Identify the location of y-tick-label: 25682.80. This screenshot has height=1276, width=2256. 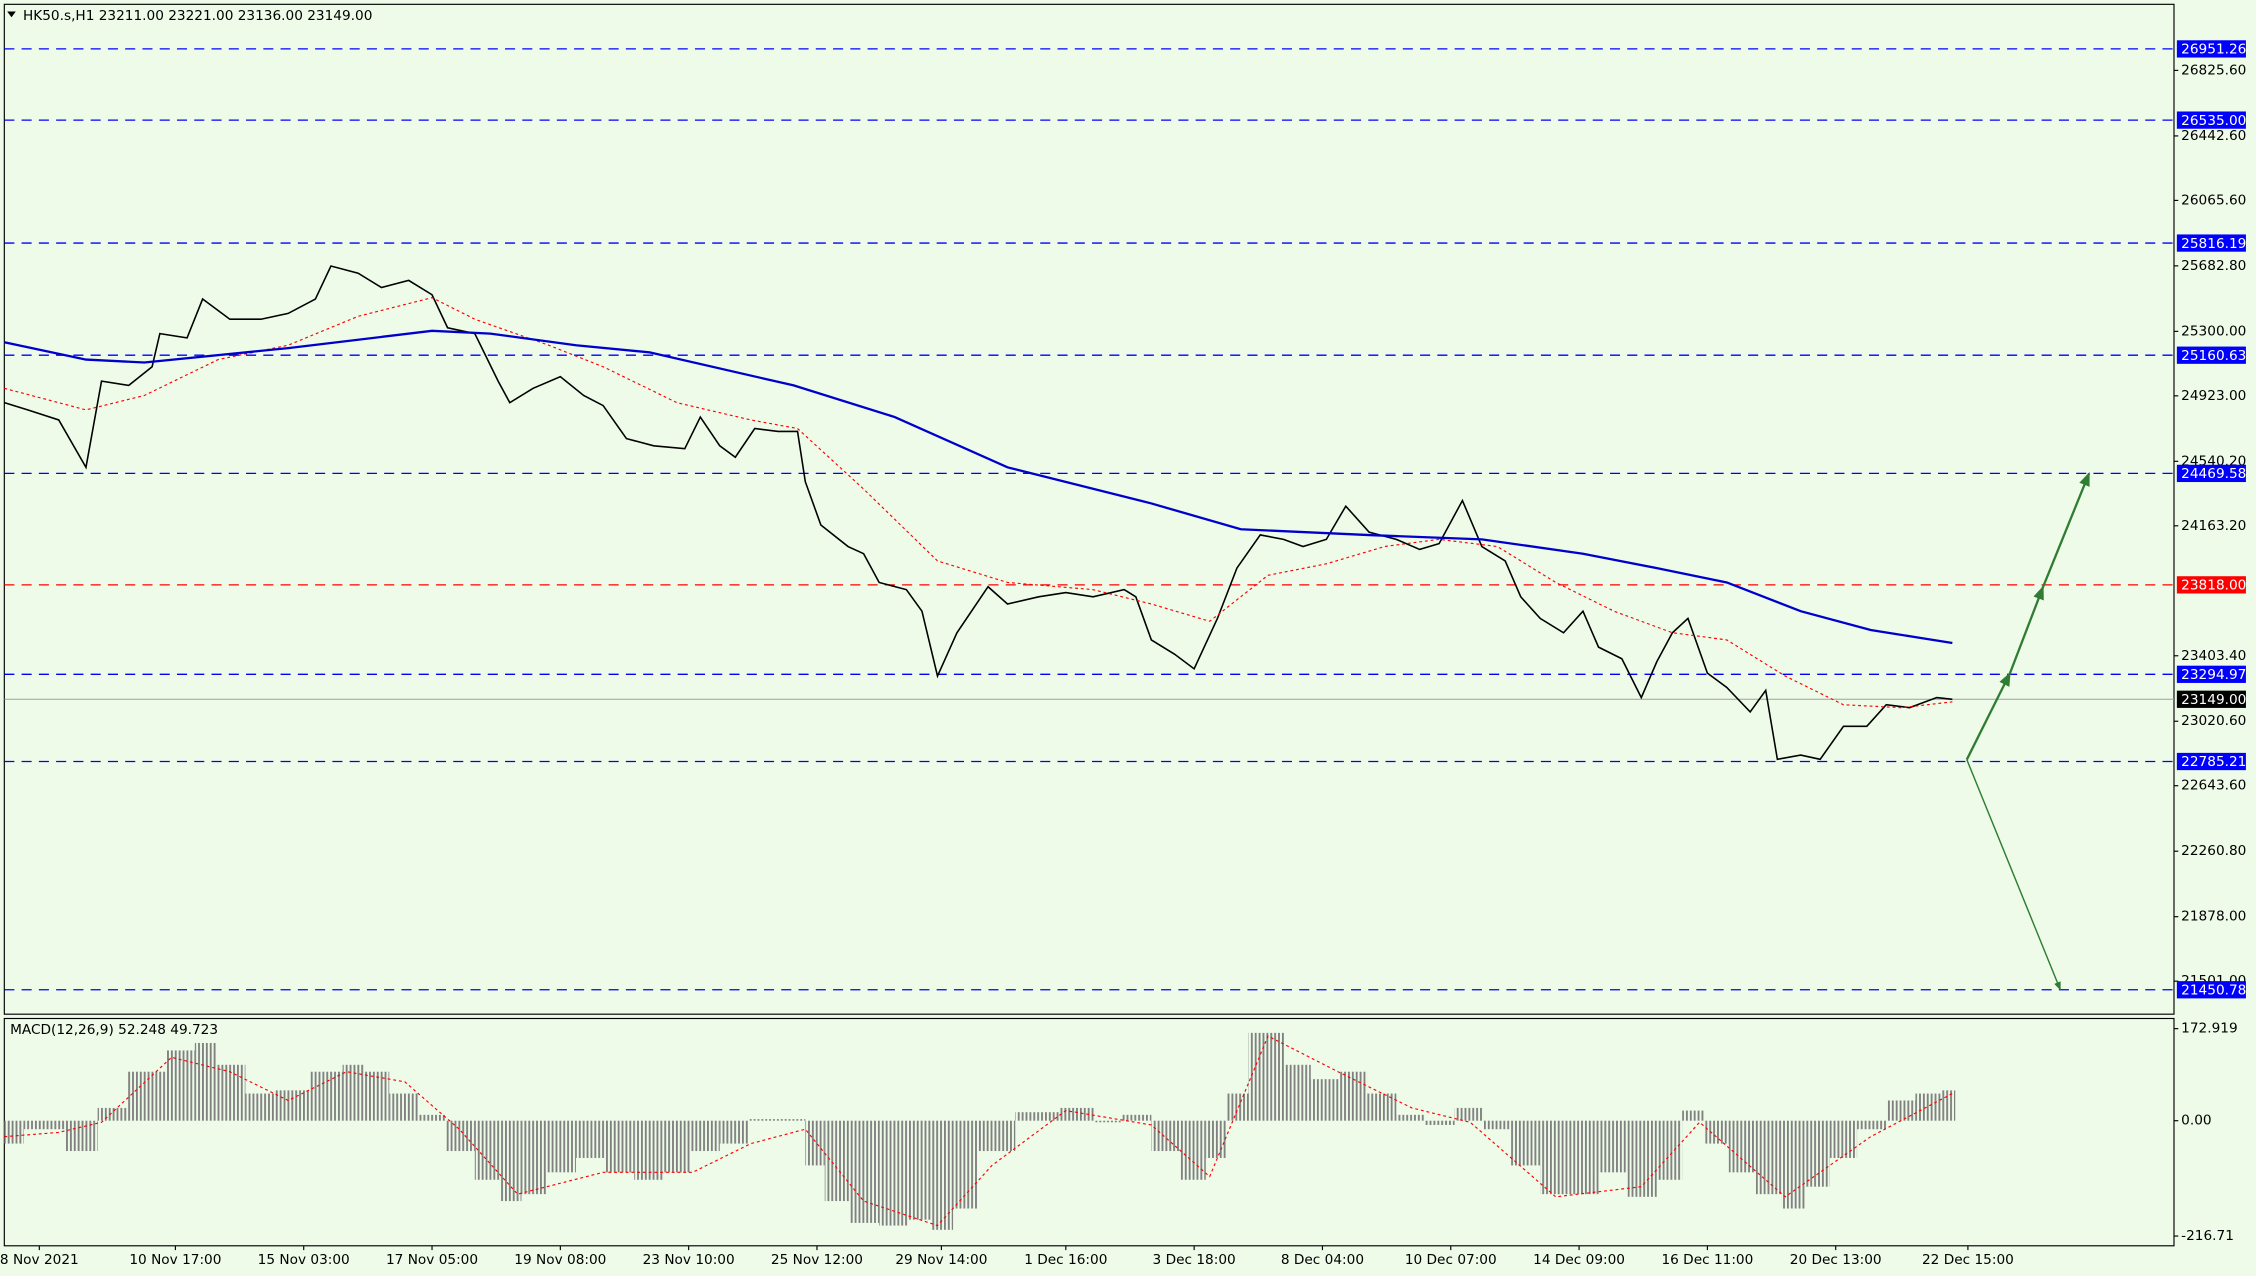
(2213, 266).